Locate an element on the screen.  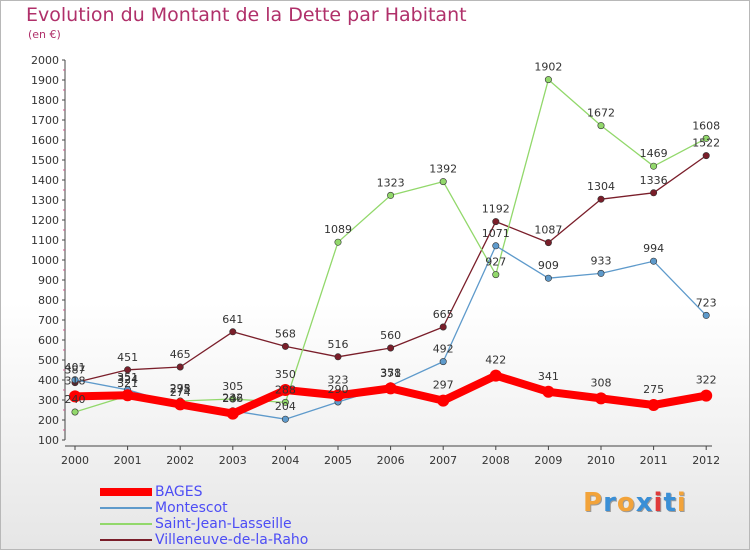
y-tick-label: 400 is located at coordinates (48, 380).